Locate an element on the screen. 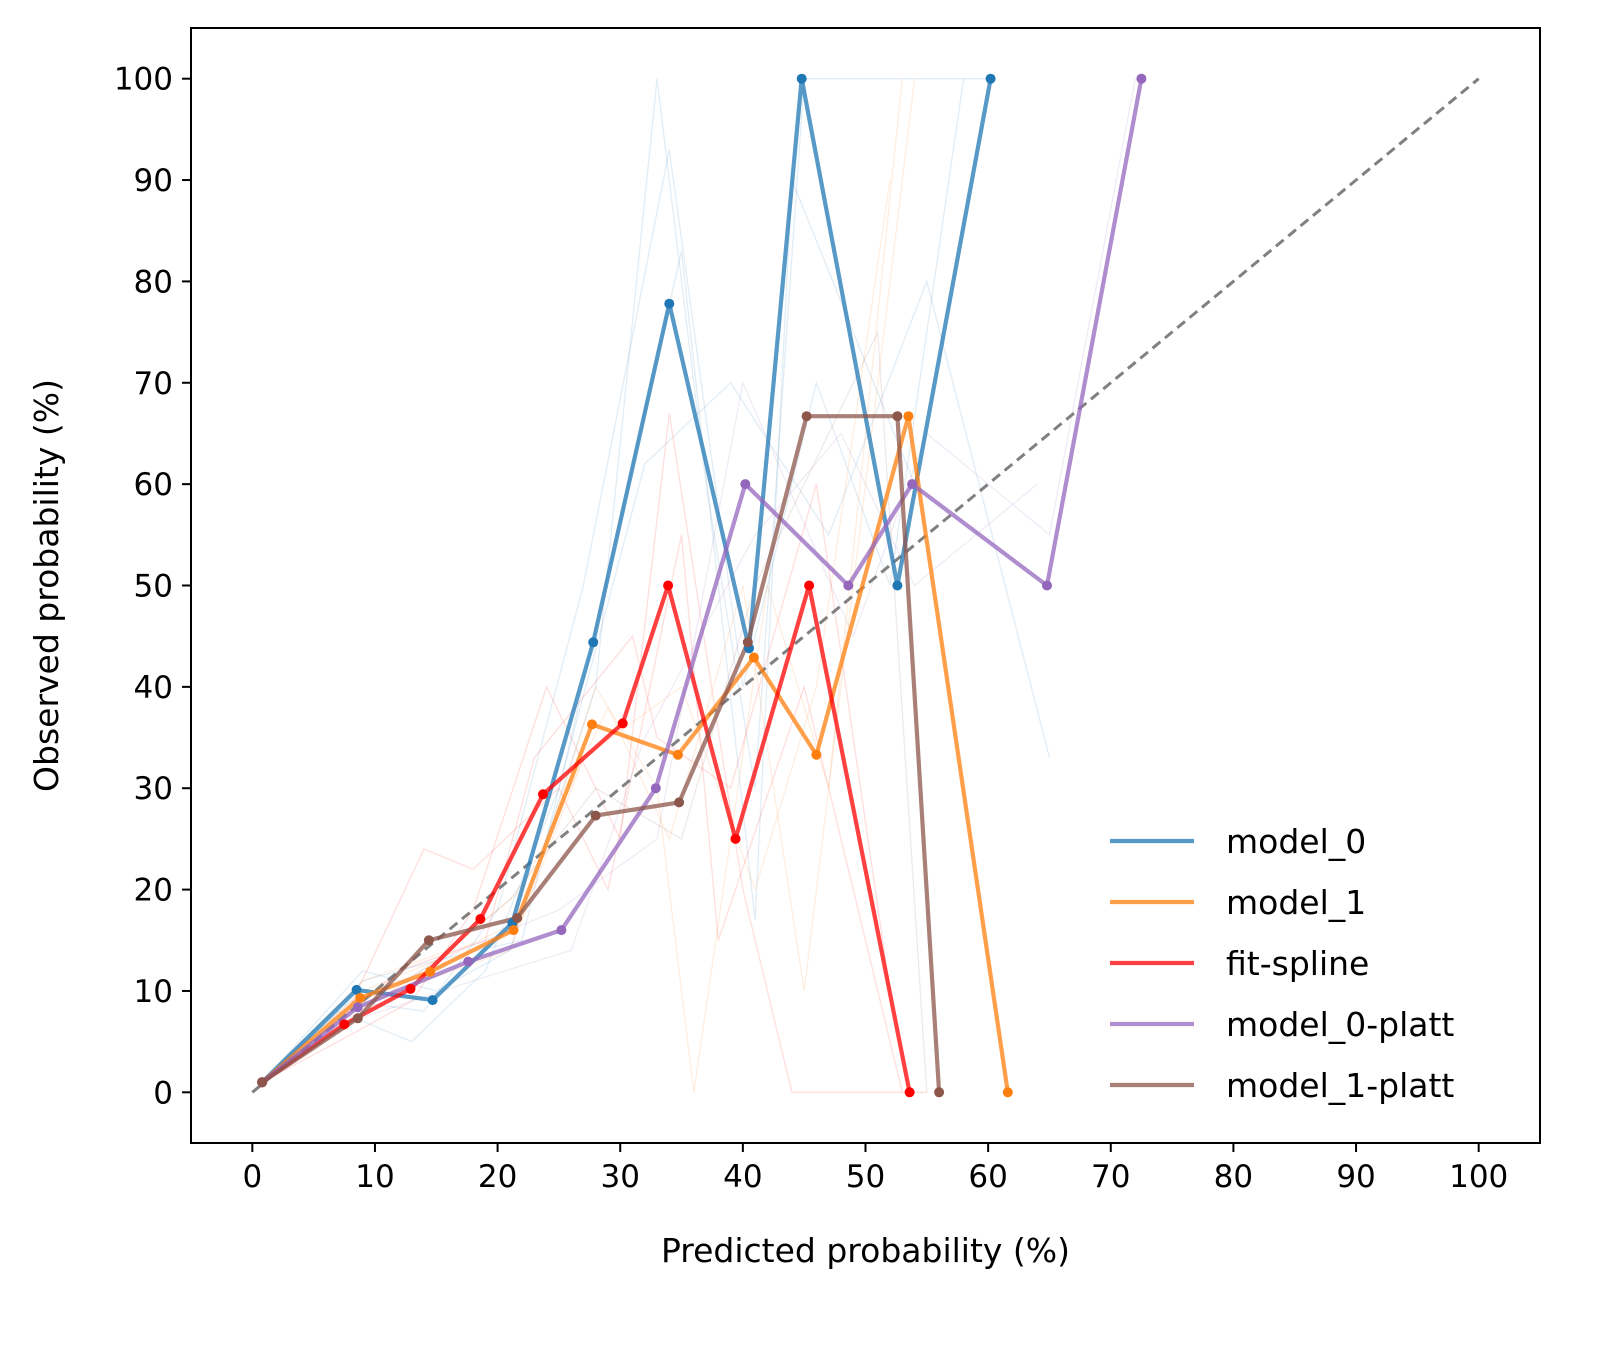  x-axis-label: Predicted probability (%) is located at coordinates (865, 1250).